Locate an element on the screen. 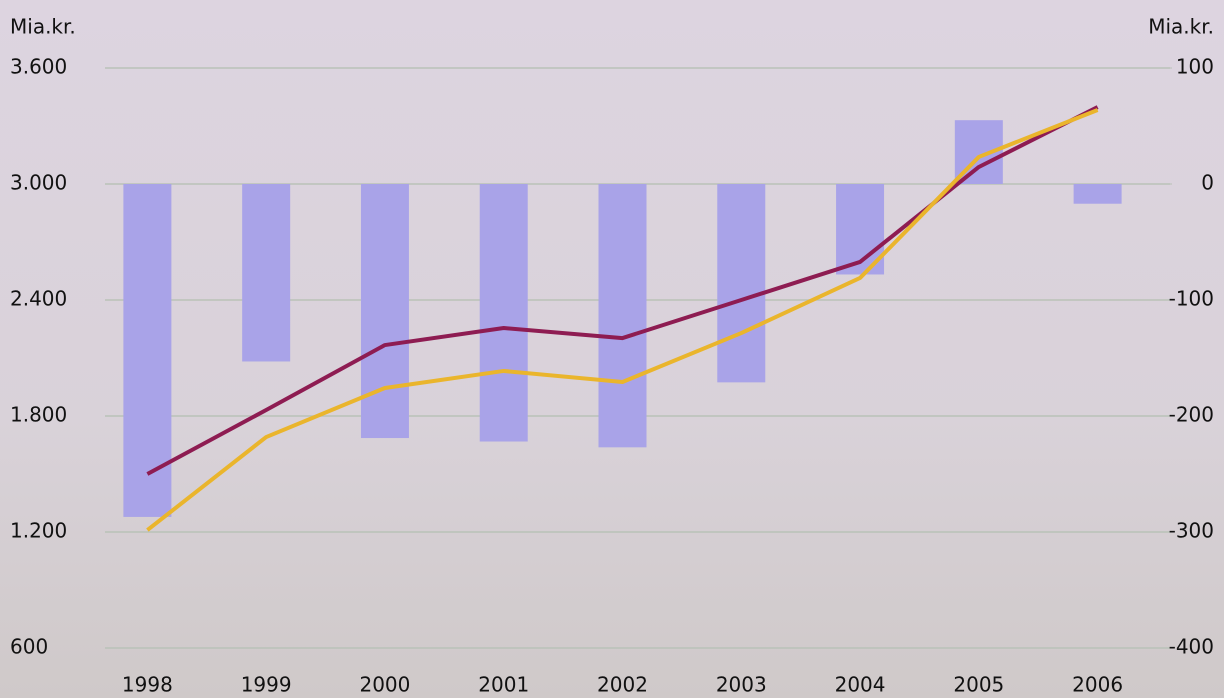 Image resolution: width=1224 pixels, height=698 pixels. y-tick-label: 3.600 is located at coordinates (38, 67).